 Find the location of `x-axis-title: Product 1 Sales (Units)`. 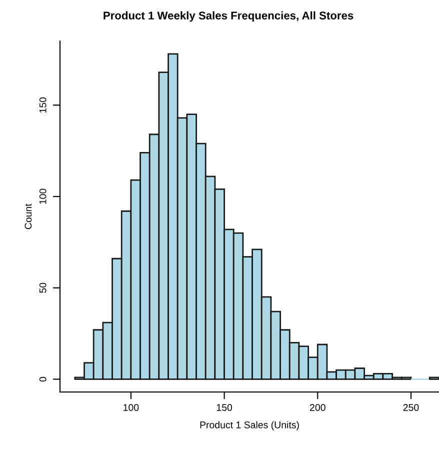

x-axis-title: Product 1 Sales (Units) is located at coordinates (249, 425).